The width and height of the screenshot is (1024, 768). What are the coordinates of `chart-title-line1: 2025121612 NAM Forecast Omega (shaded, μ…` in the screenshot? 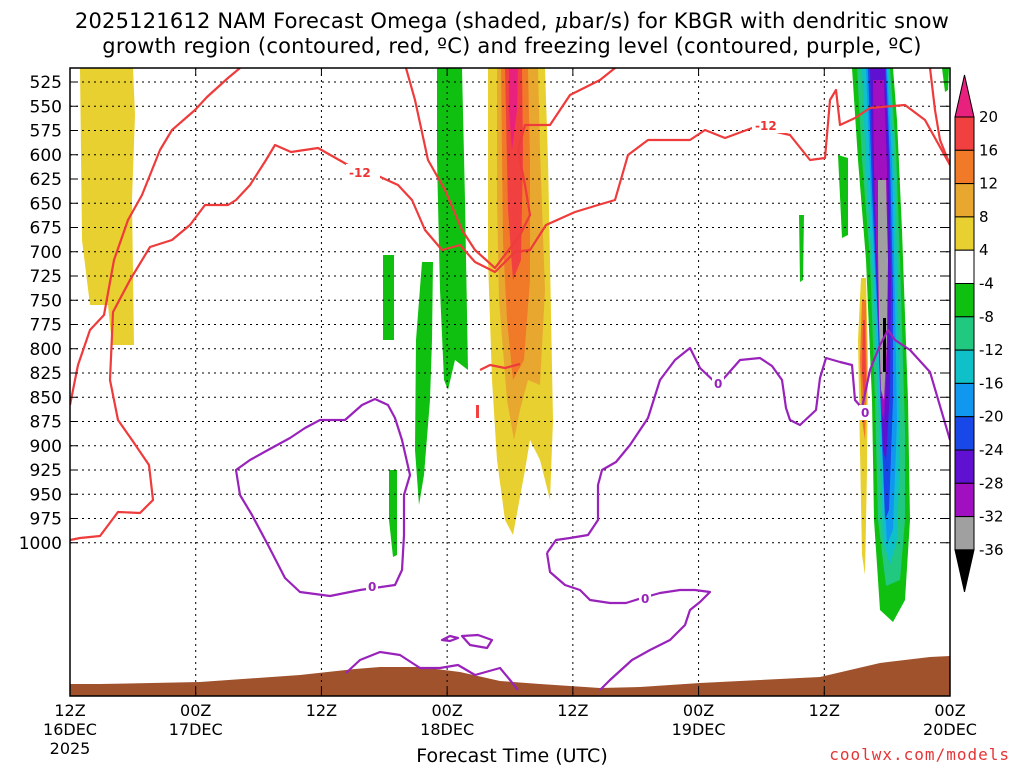 It's located at (512, 21).